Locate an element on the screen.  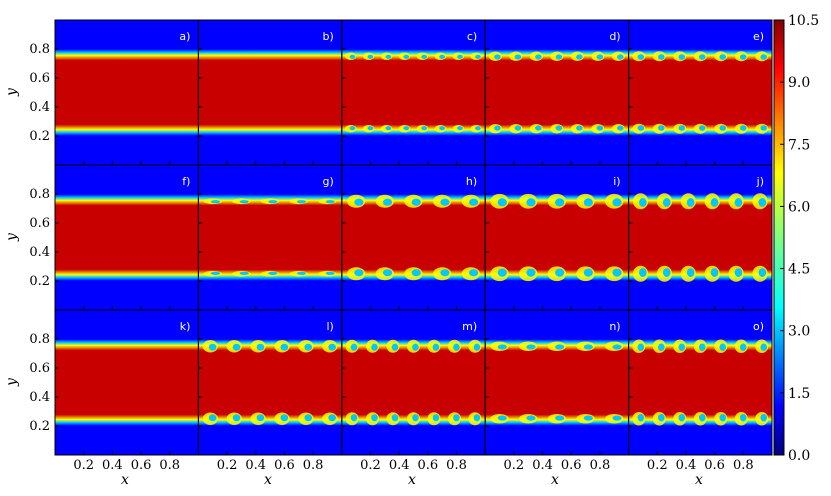
panel-label: k) is located at coordinates (185, 326).